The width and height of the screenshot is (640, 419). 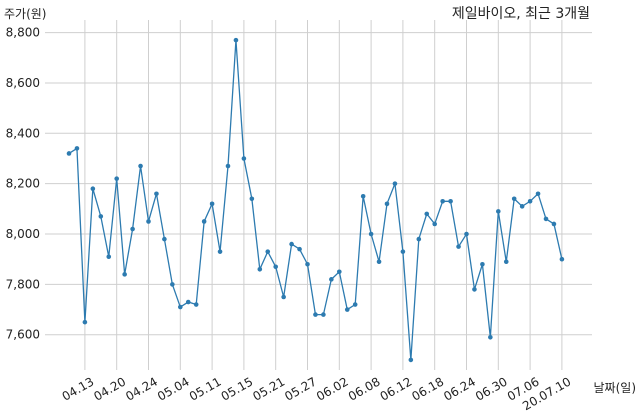 I want to click on x-tick-label: 05.15, so click(x=237, y=388).